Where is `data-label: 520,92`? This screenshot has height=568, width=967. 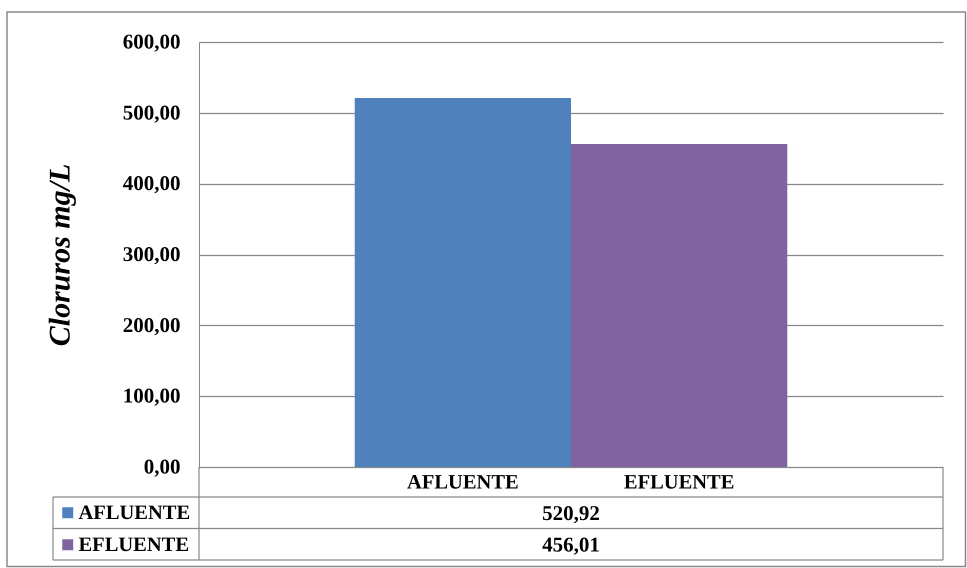
data-label: 520,92 is located at coordinates (571, 512).